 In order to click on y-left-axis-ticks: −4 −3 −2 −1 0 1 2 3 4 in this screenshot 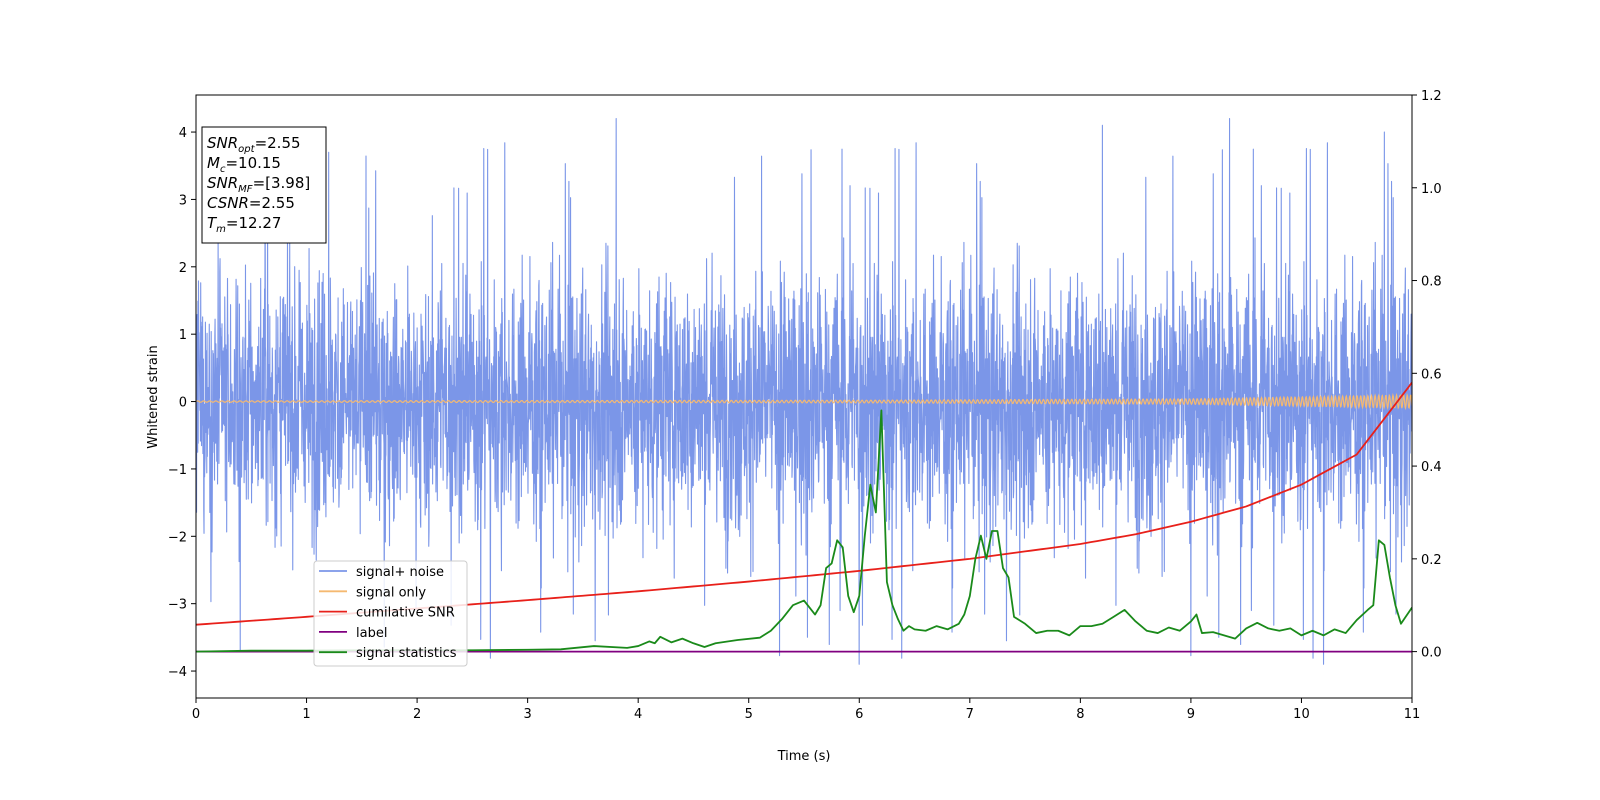, I will do `click(182, 403)`.